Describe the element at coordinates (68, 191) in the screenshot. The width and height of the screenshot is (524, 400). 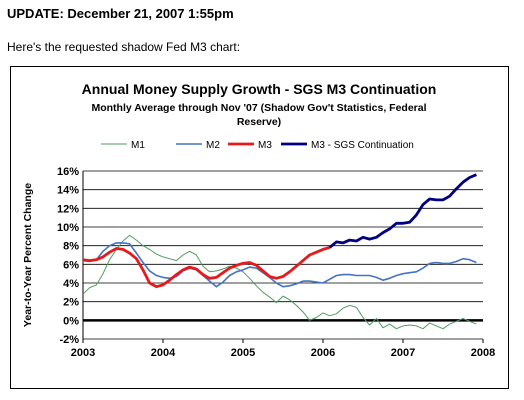
I see `y-tick-label: 14%` at that location.